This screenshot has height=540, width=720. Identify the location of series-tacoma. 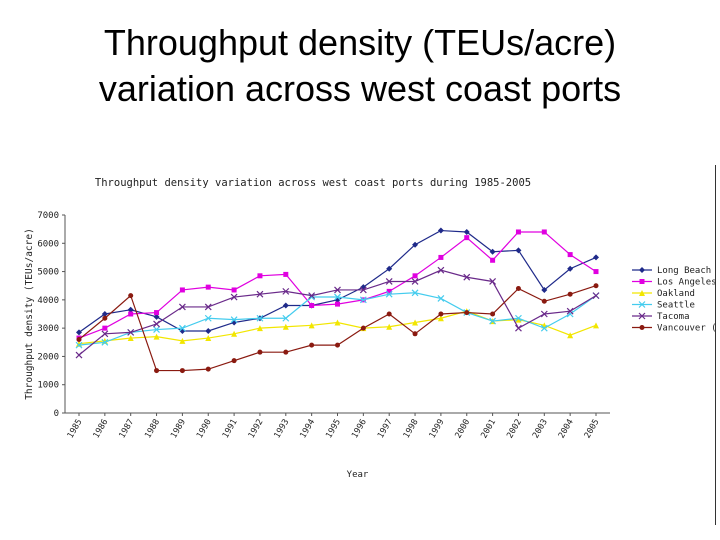
(337, 312).